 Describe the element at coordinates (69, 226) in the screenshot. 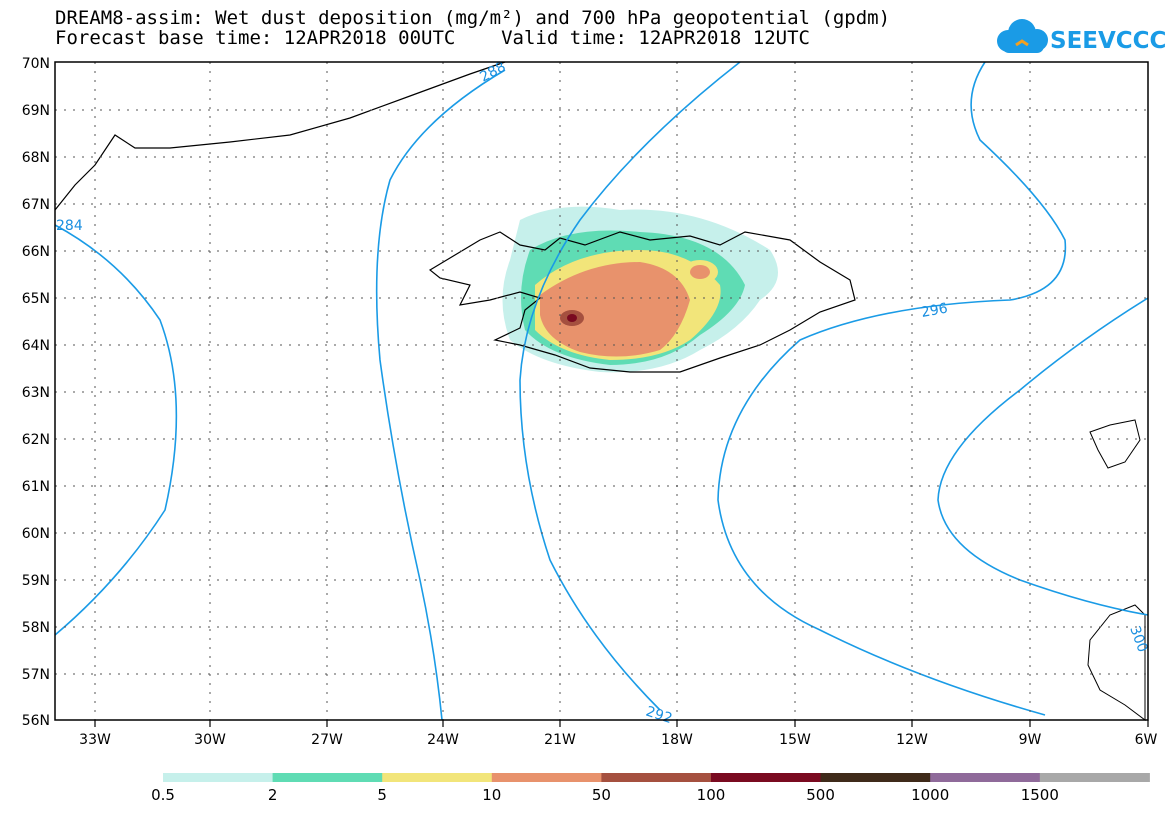

I see `contour-label-284: 284` at that location.